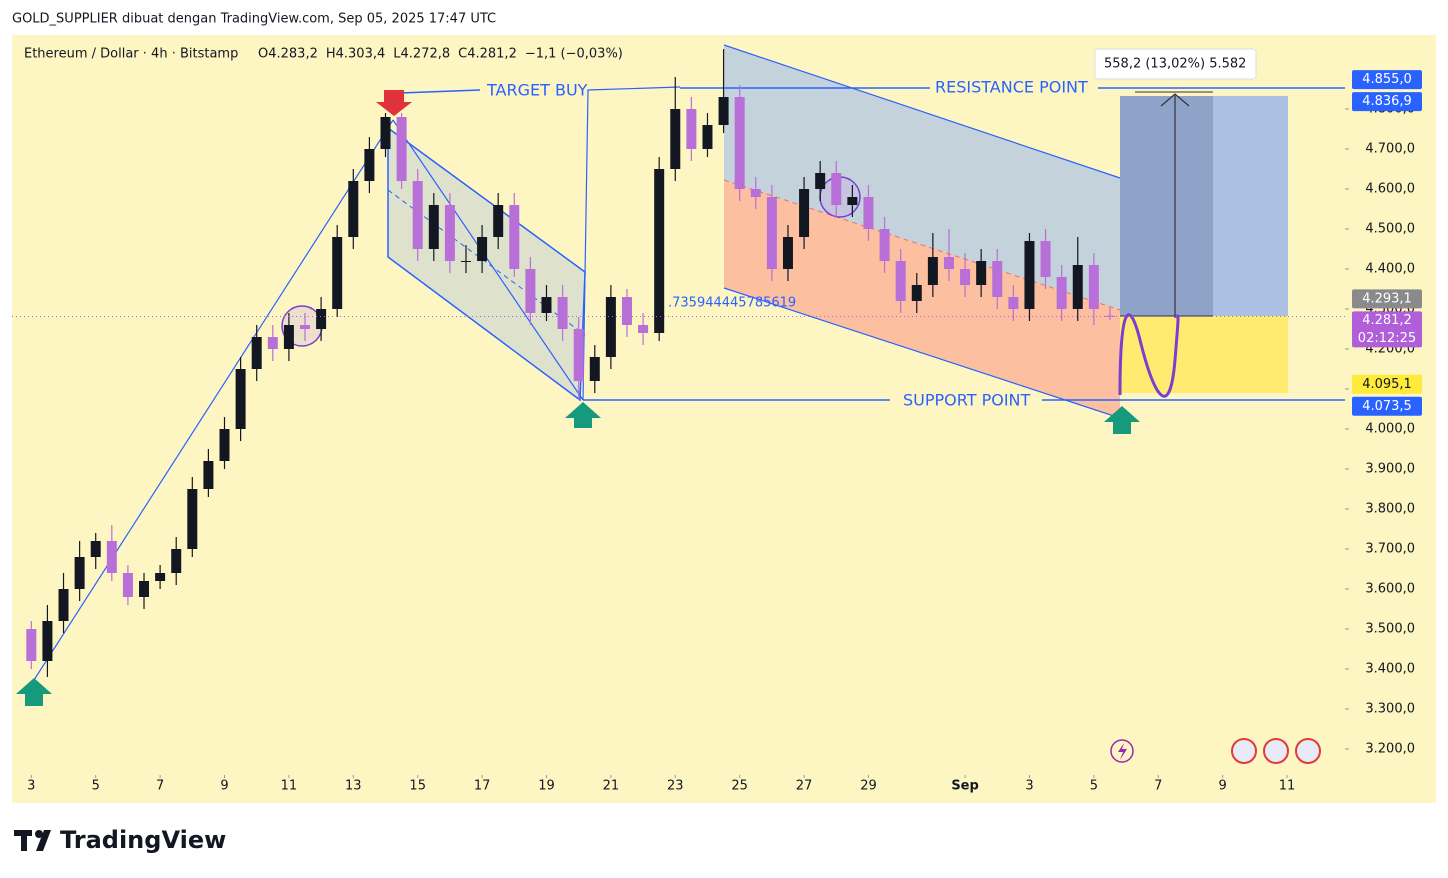  What do you see at coordinates (804, 786) in the screenshot?
I see `x-tick-label: 27` at bounding box center [804, 786].